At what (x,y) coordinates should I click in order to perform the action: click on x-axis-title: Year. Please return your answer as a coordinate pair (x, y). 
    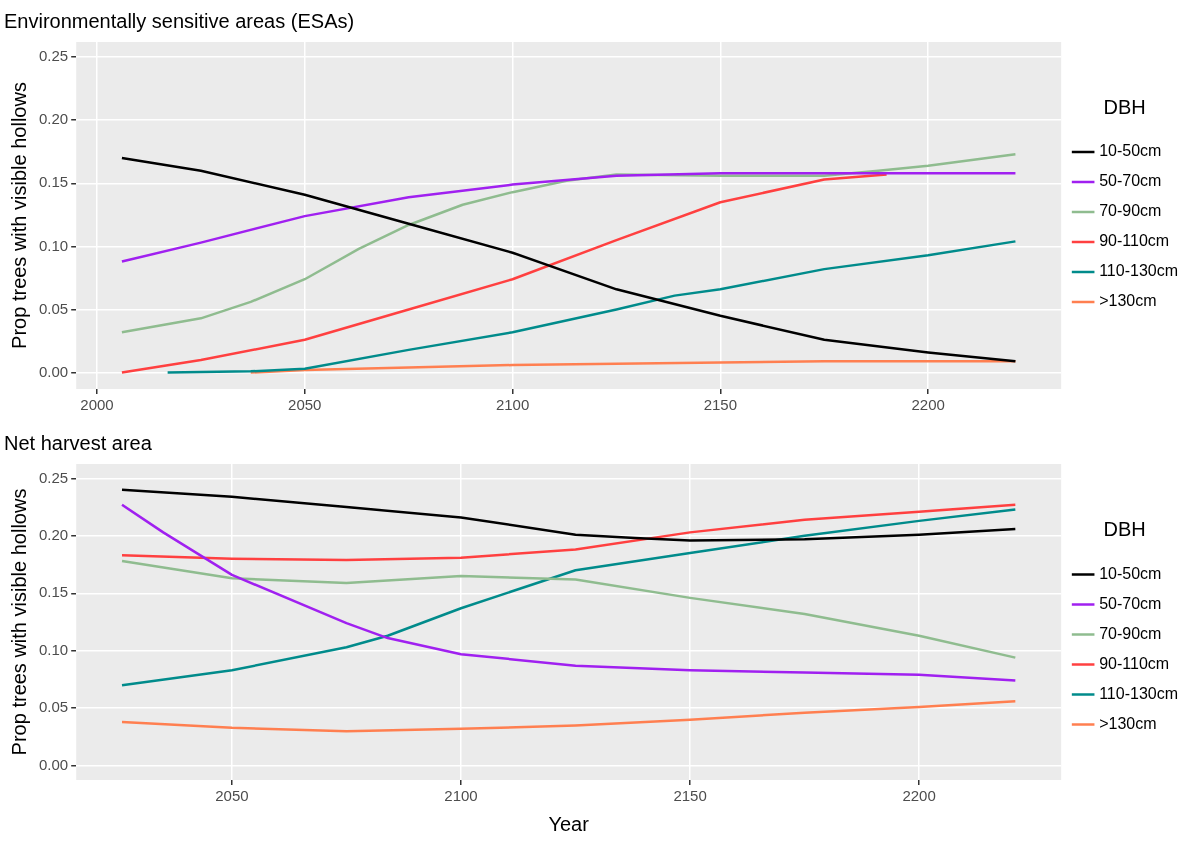
    Looking at the image, I should click on (569, 823).